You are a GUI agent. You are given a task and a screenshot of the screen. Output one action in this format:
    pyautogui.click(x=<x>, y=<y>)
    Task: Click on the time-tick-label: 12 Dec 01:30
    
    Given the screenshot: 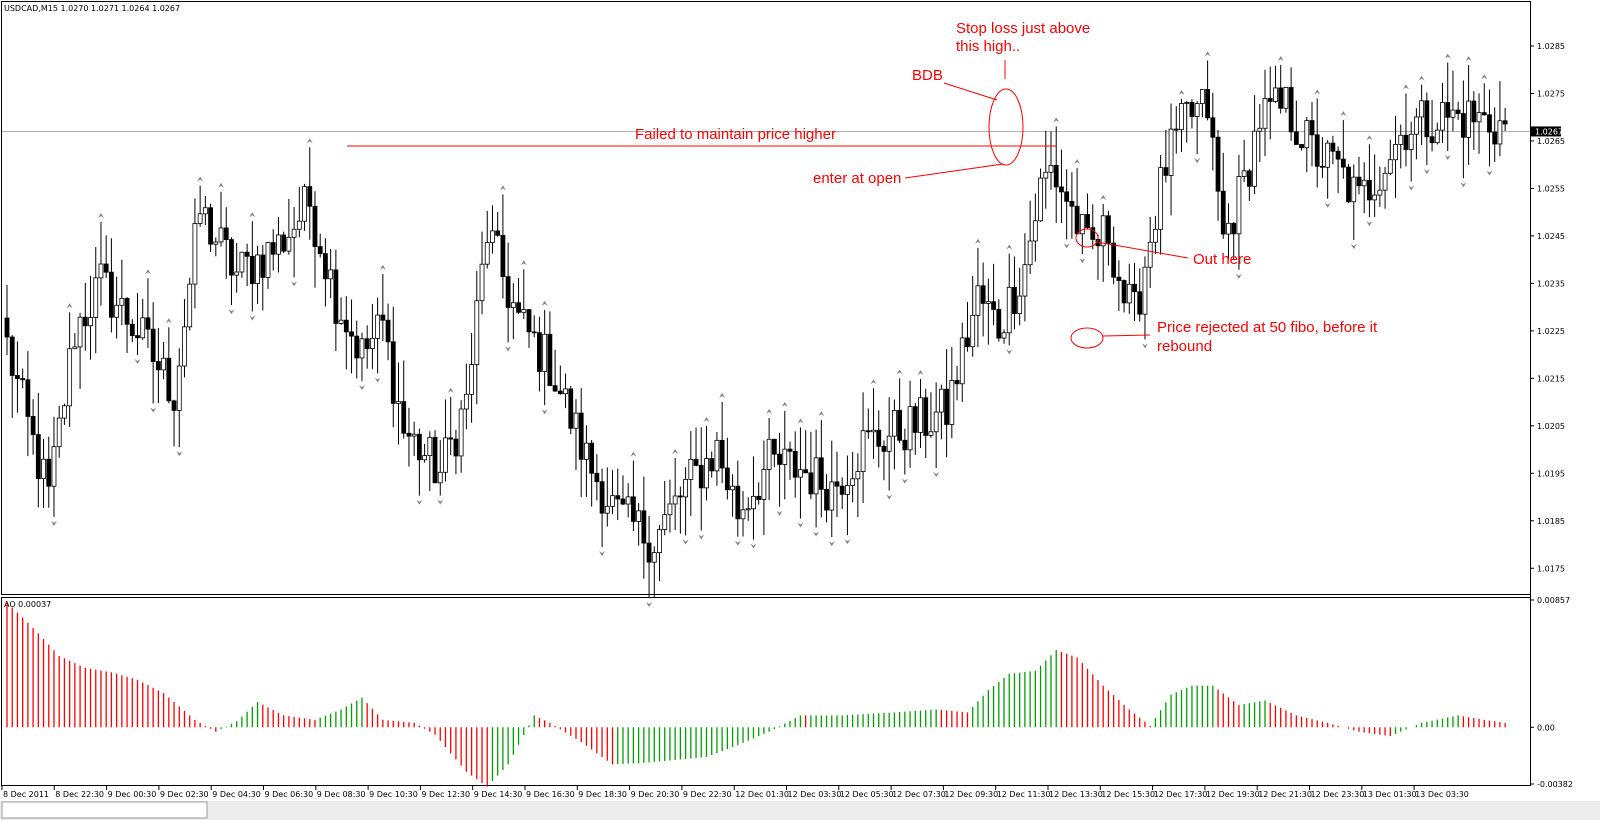 What is the action you would take?
    pyautogui.click(x=762, y=794)
    